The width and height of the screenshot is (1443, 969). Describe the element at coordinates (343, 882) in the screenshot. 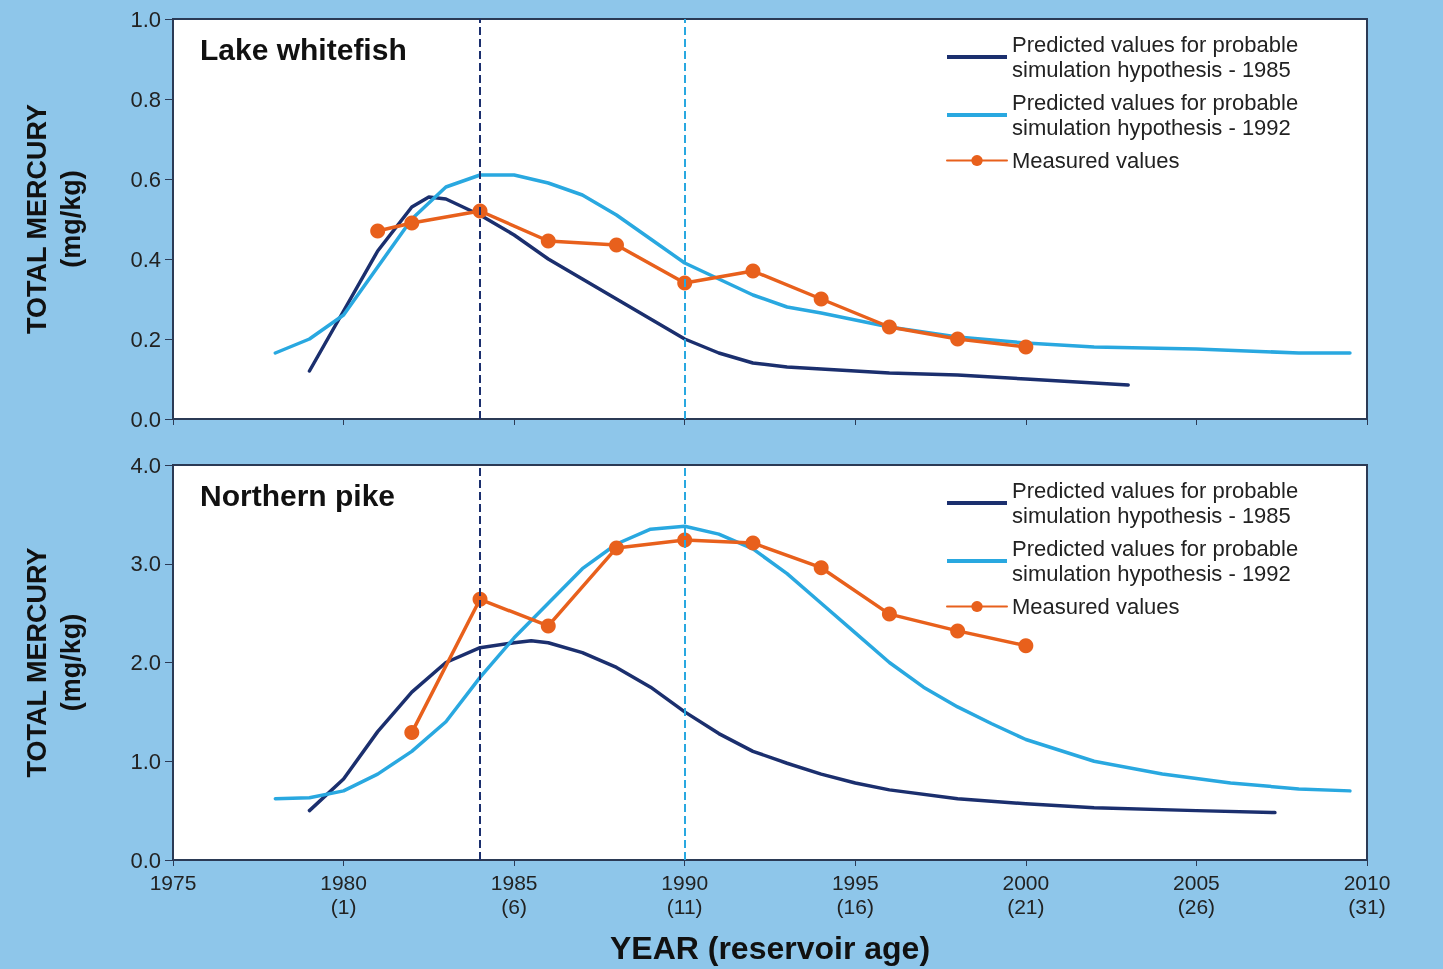

I see `x-tick-label: 1980` at that location.